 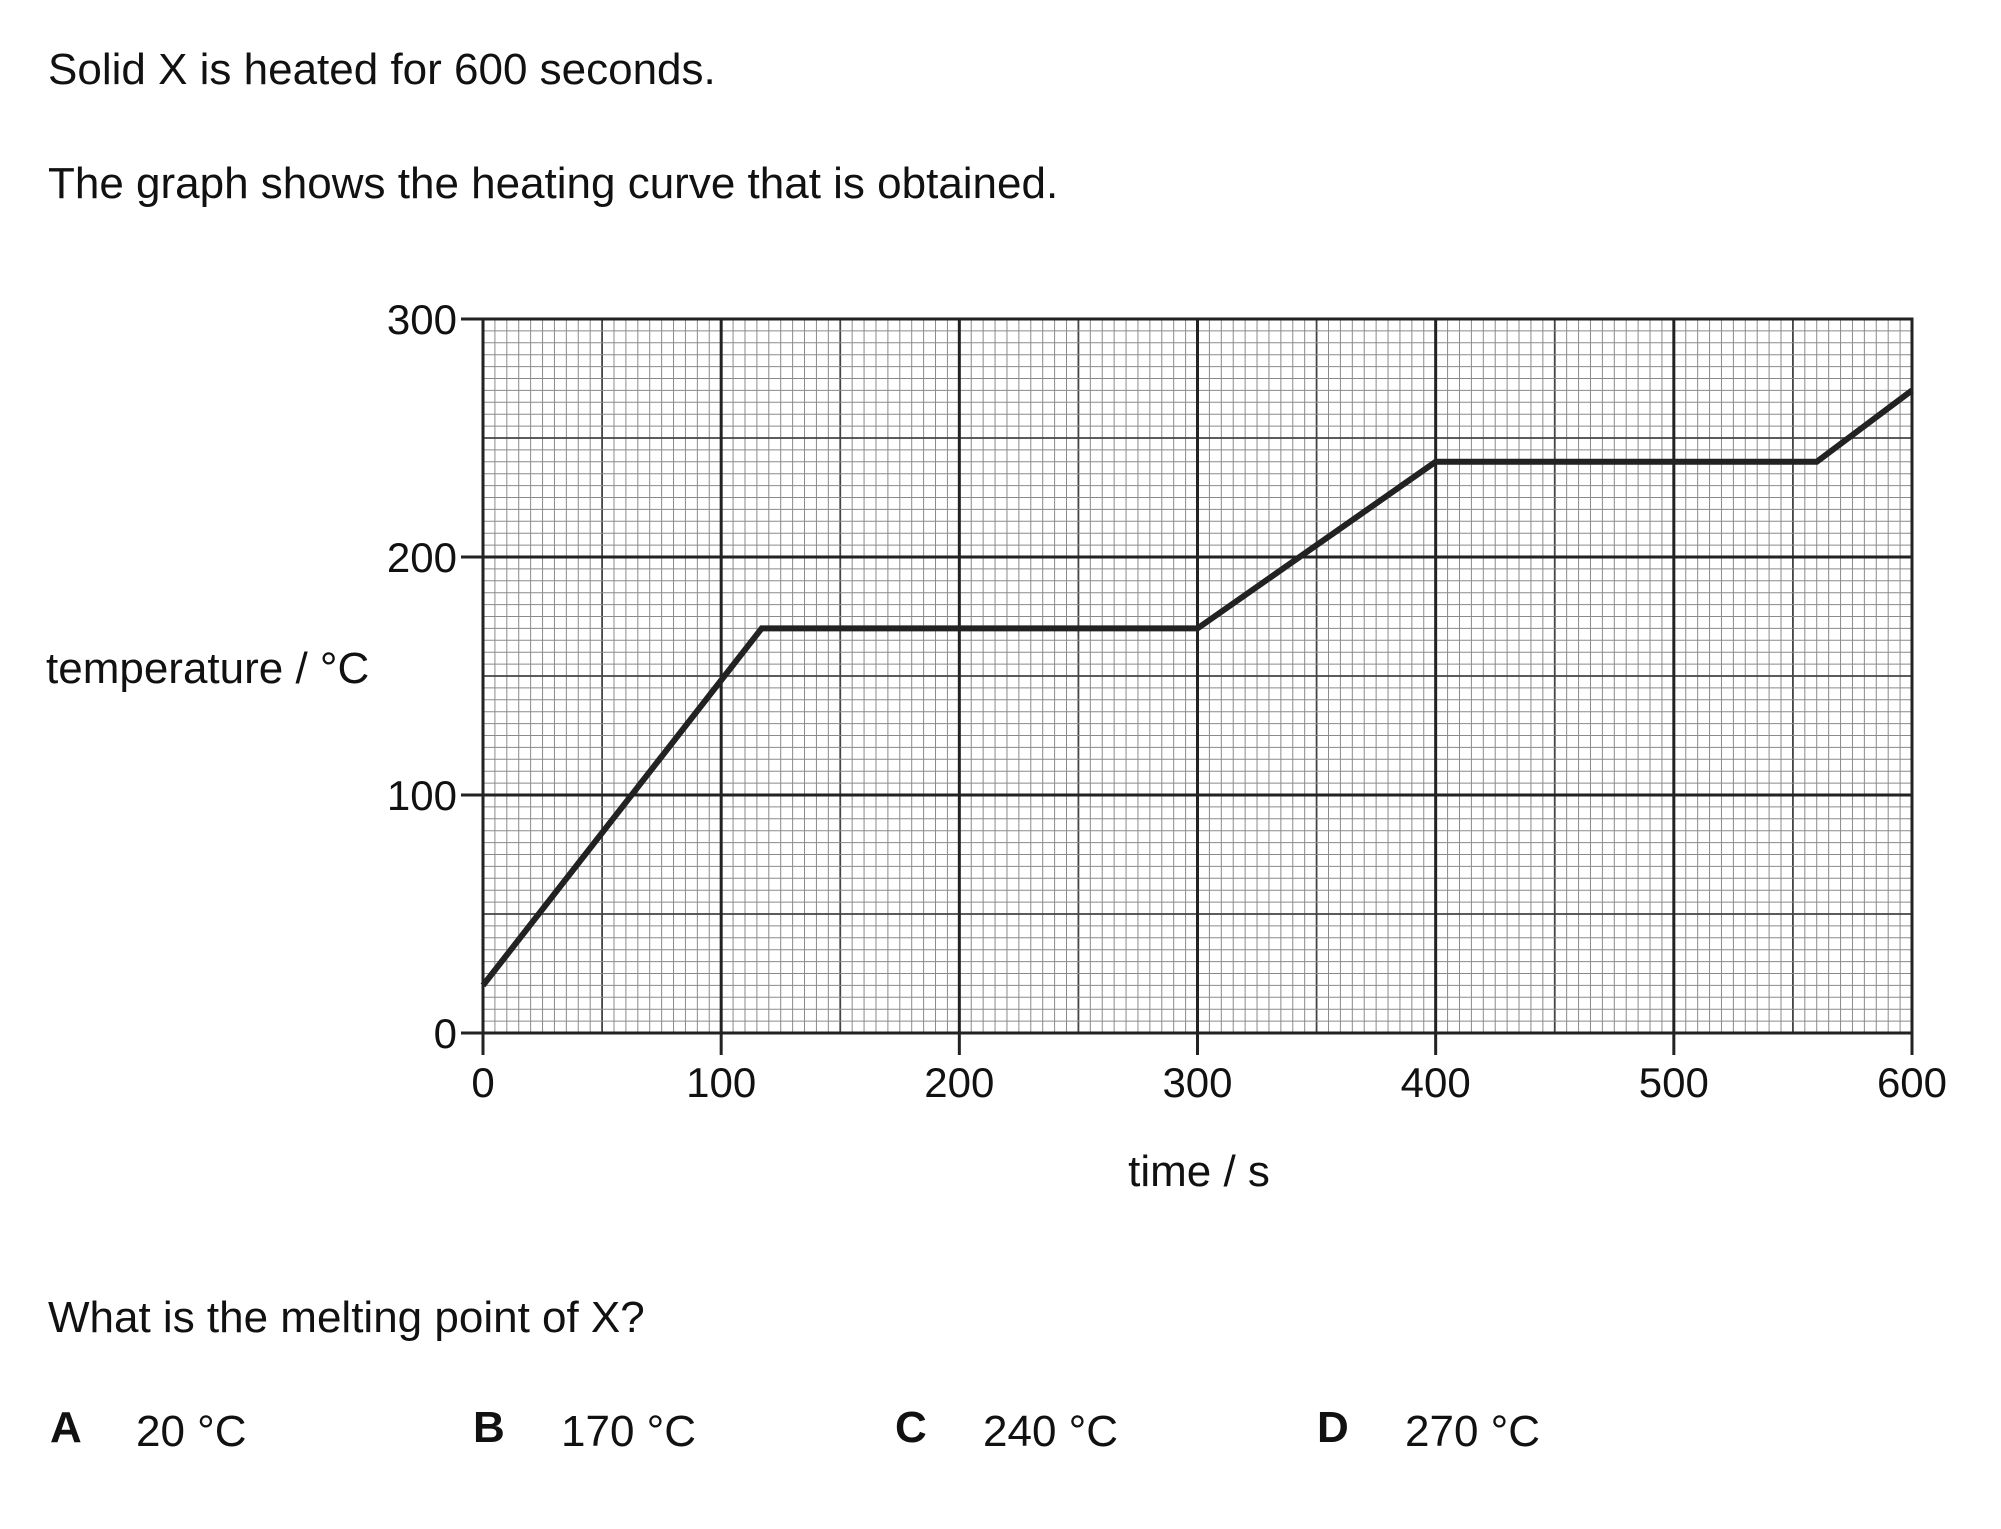 I want to click on option-a-letter: A, so click(x=66, y=1427).